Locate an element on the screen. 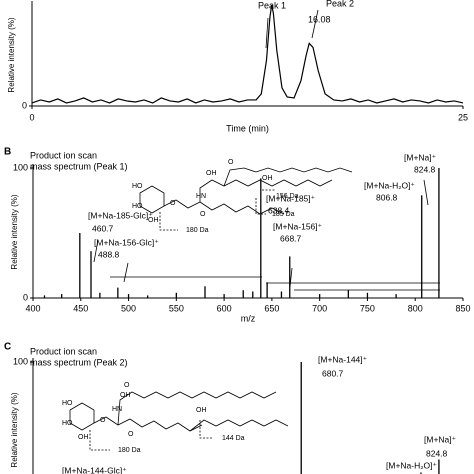 The image size is (474, 474). annotation: Peak 1 is located at coordinates (272, 5).